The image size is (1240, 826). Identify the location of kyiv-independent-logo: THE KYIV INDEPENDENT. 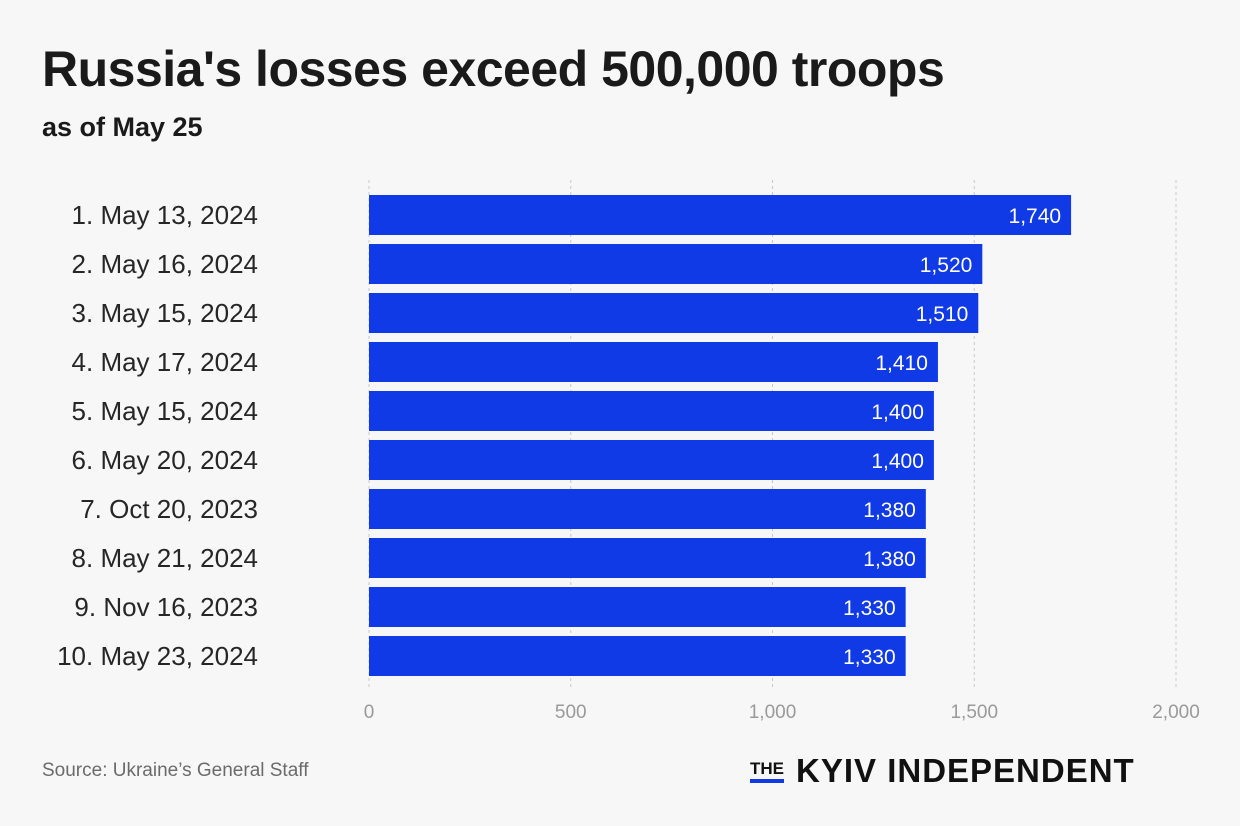
(942, 771).